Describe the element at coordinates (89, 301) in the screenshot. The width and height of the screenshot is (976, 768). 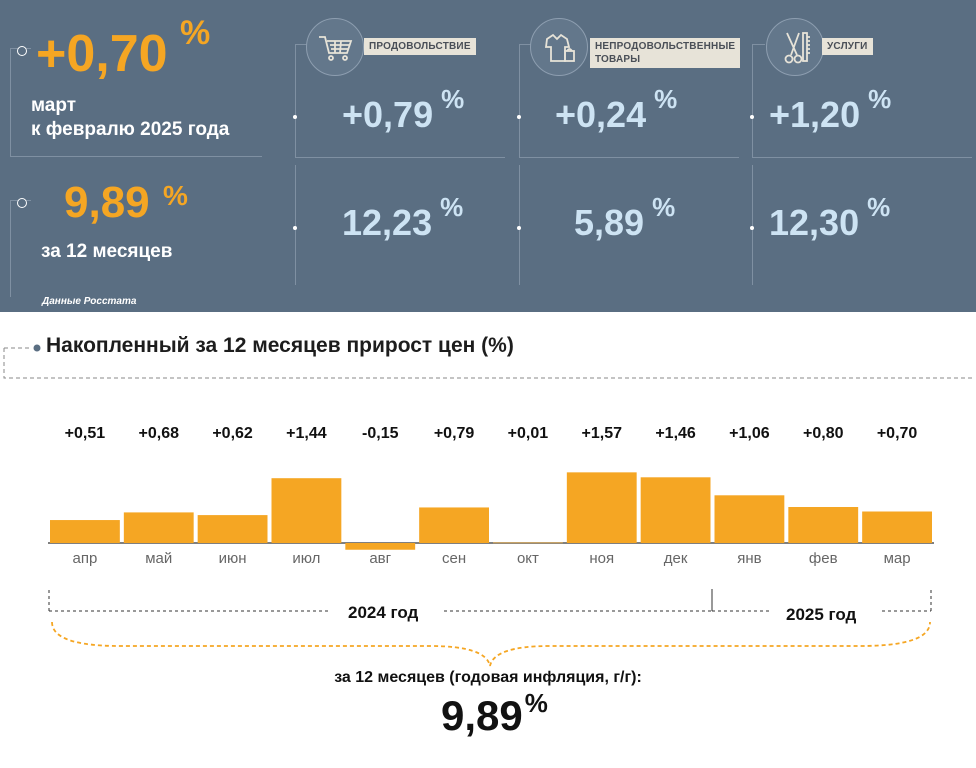
I see `source-note: Данные Росстата` at that location.